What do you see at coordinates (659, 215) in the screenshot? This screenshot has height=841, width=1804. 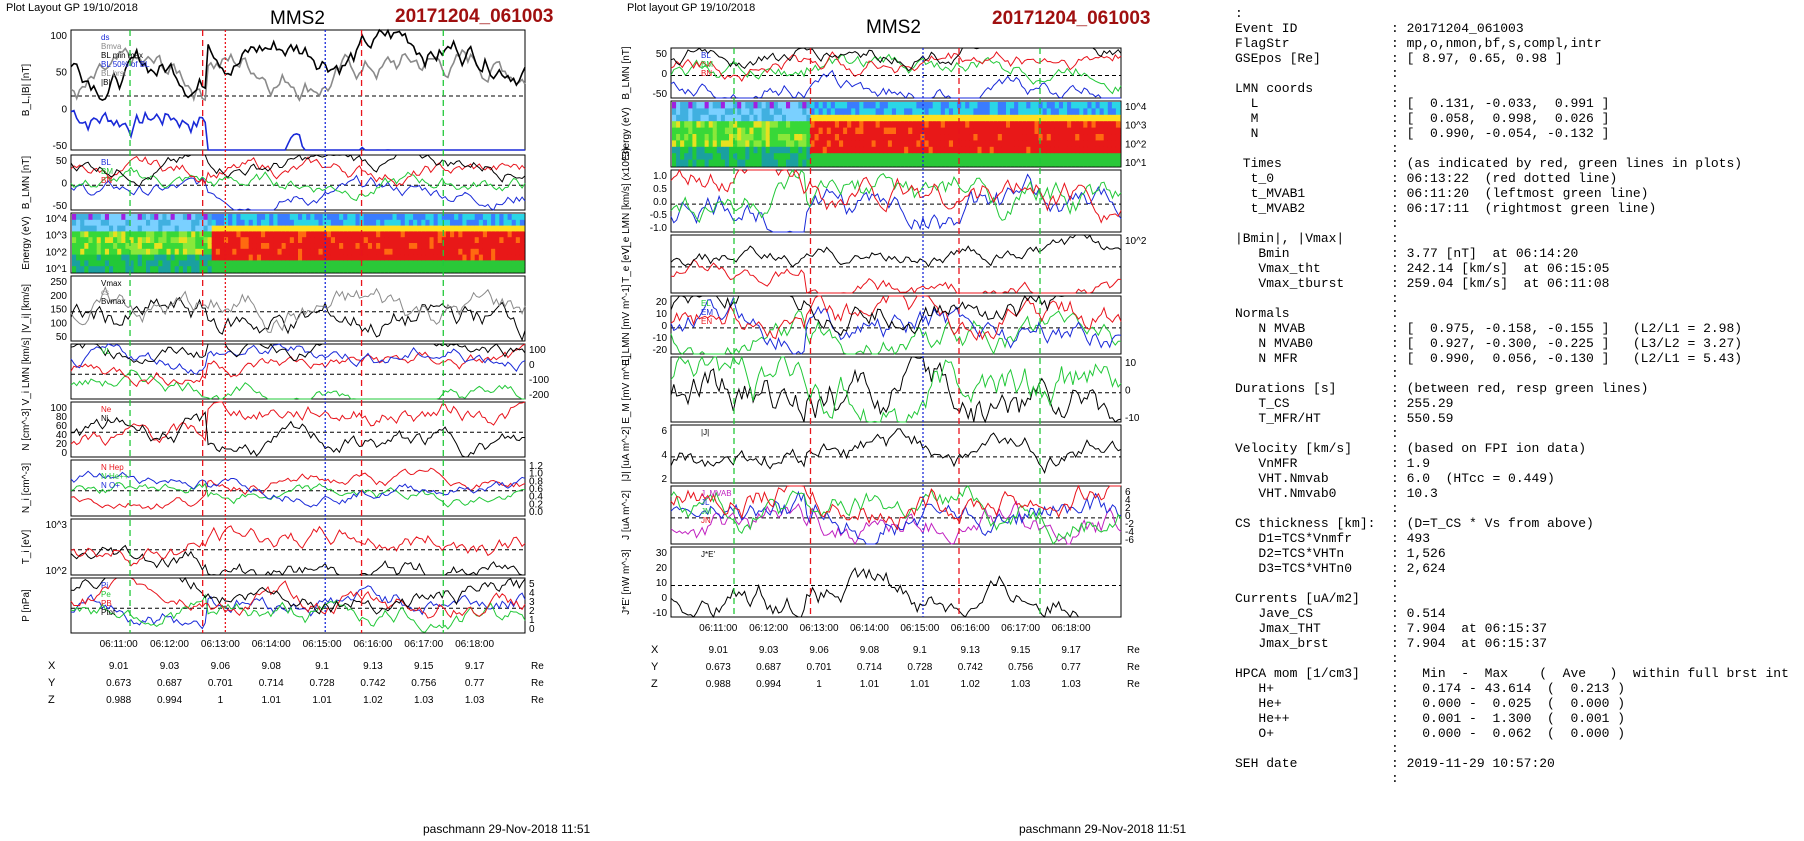 I see `y-tick-label: -0.5` at bounding box center [659, 215].